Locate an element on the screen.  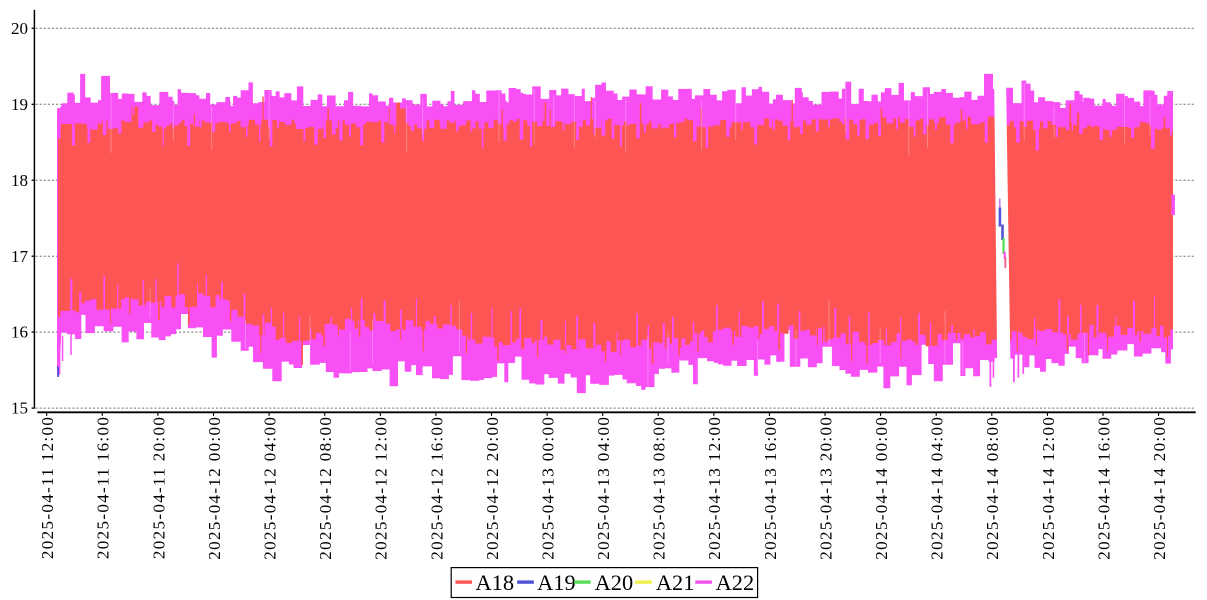
svg-text: 2025-04-12 20:00 is located at coordinates (492, 488).